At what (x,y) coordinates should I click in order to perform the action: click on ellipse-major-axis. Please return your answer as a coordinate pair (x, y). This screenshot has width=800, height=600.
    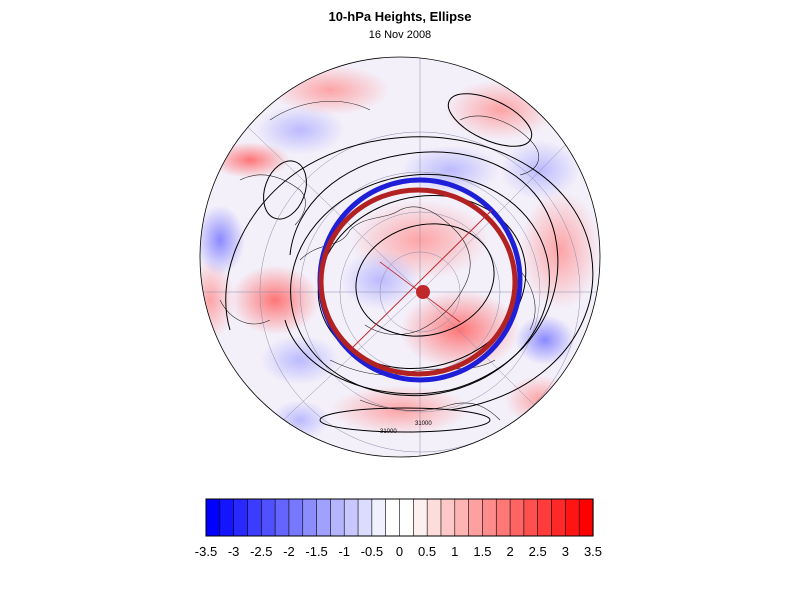
    Looking at the image, I should click on (421, 280).